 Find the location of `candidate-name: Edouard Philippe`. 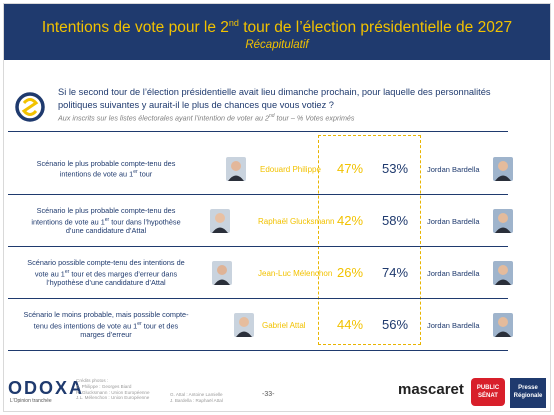

candidate-name: Edouard Philippe is located at coordinates (290, 169).